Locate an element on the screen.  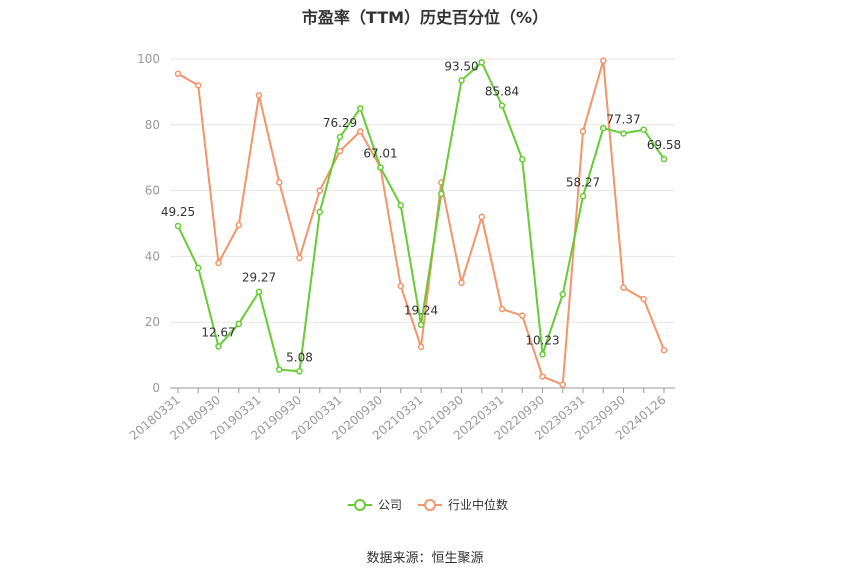
data-label: 49.25 is located at coordinates (178, 212).